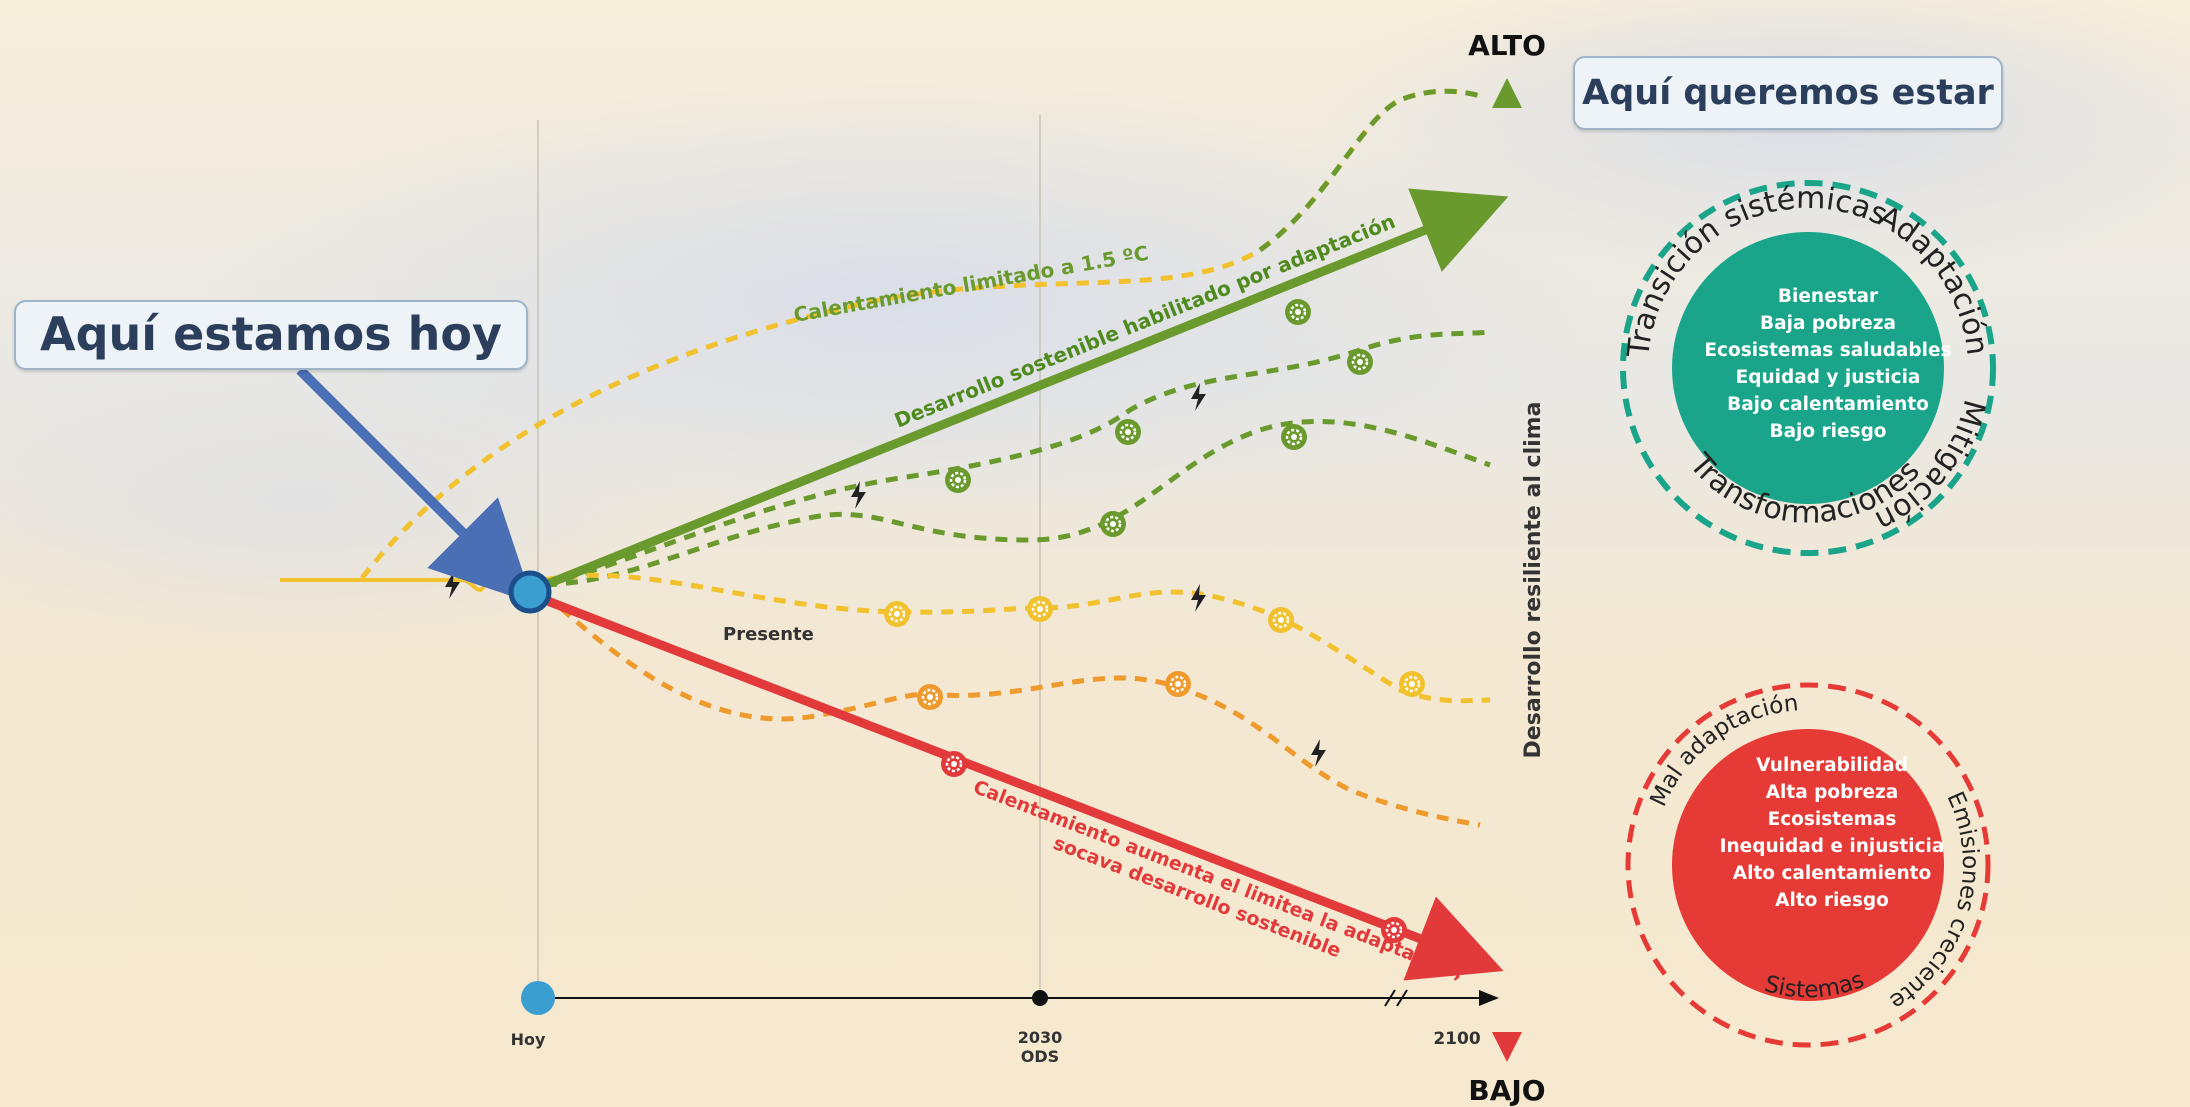  I want to click on goal-ring, so click(1808, 368).